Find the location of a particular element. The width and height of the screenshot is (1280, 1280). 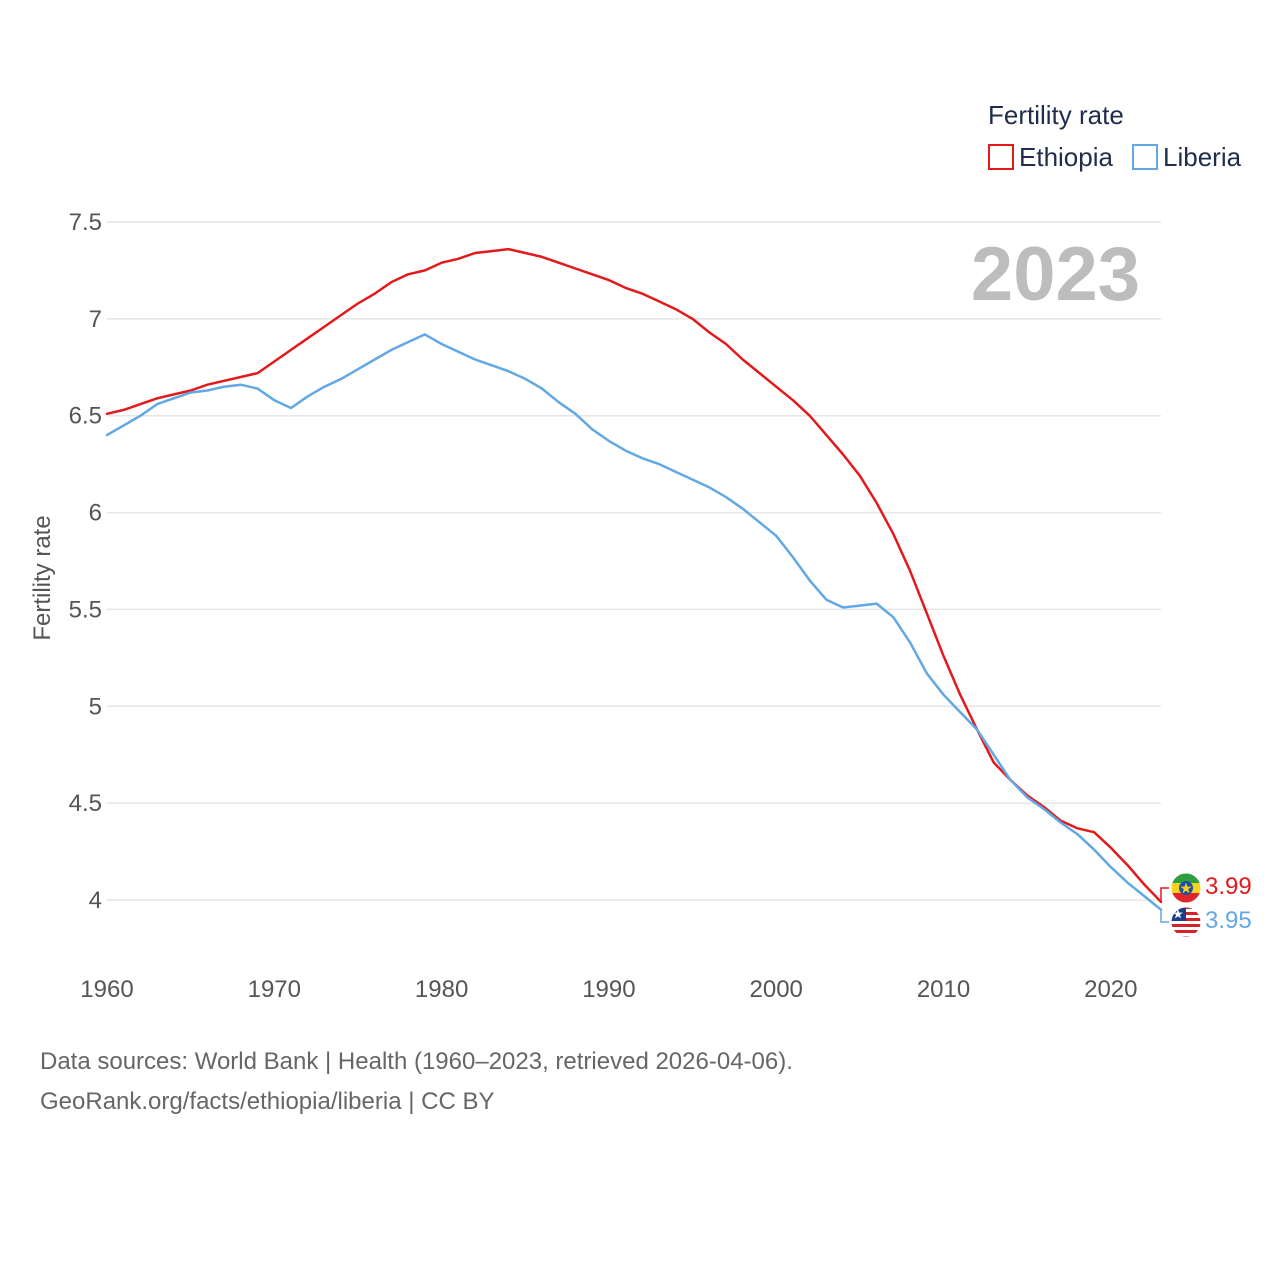

end-markers is located at coordinates (1164, 905).